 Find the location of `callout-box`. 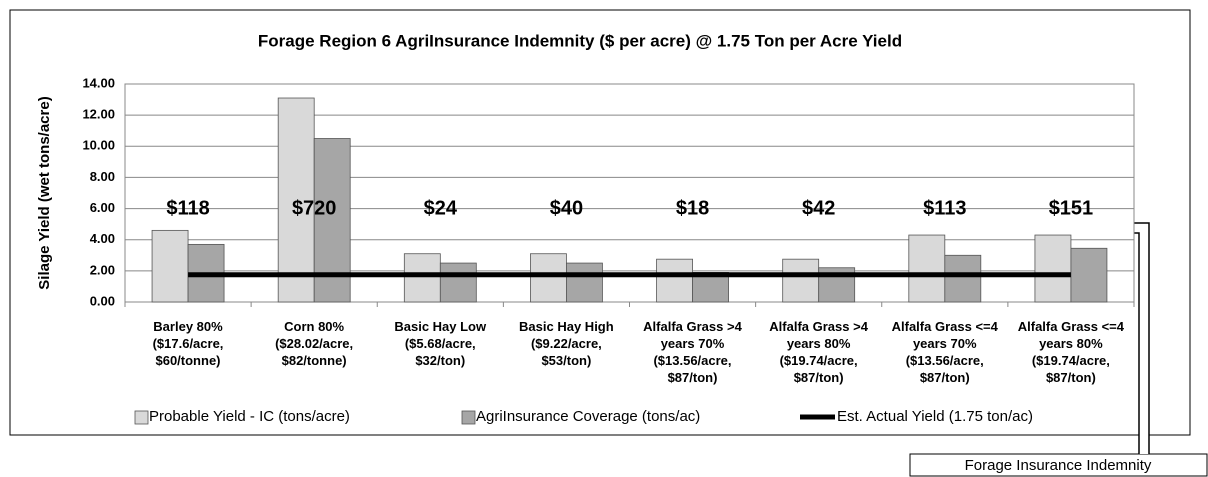

callout-box is located at coordinates (1058, 465).